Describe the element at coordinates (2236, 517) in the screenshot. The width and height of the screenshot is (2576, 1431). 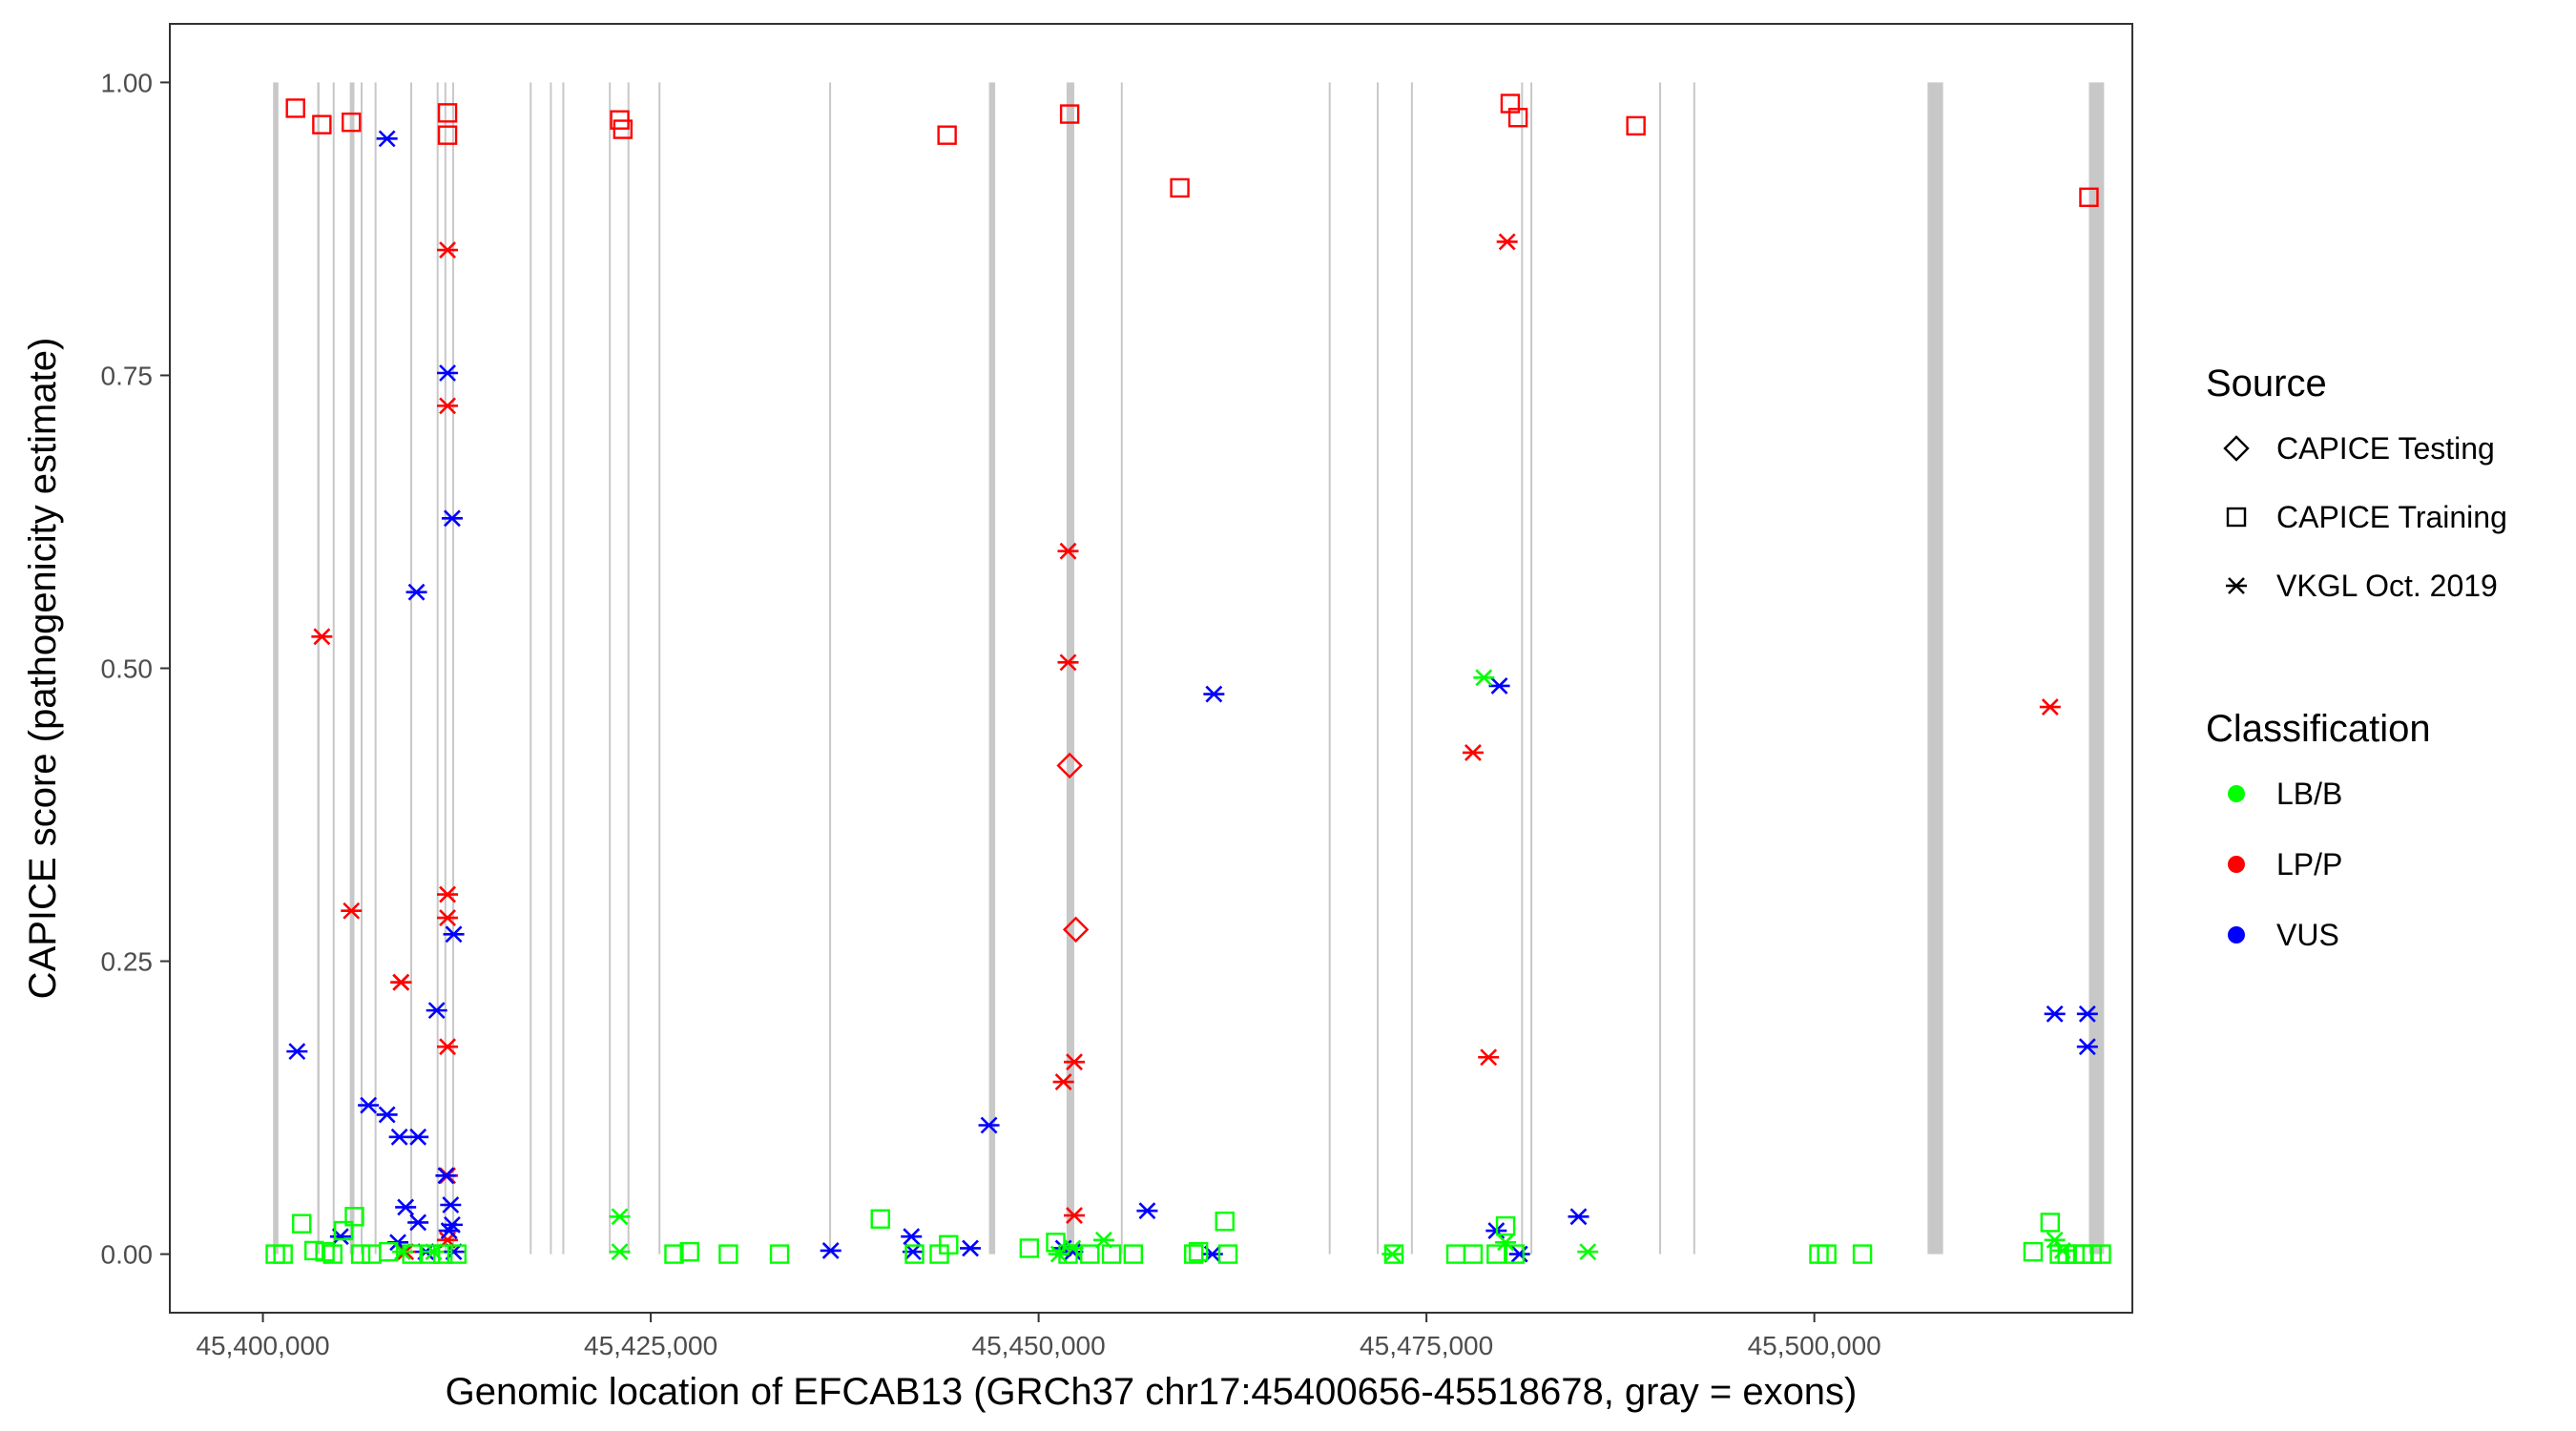
I see `legend-key-square` at that location.